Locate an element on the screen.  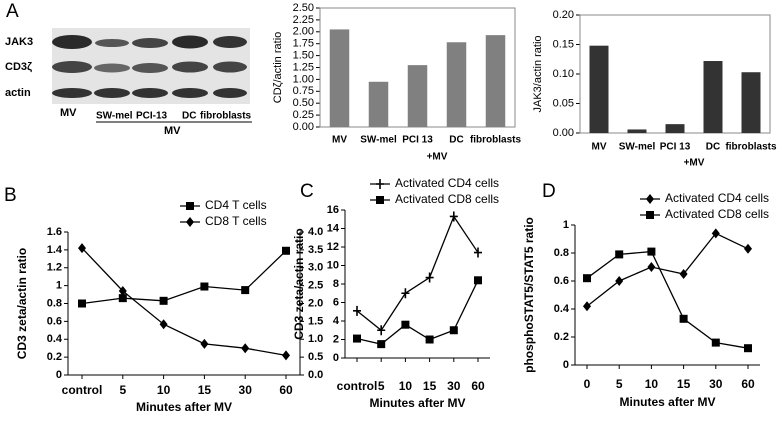
panel-label: D is located at coordinates (549, 191).